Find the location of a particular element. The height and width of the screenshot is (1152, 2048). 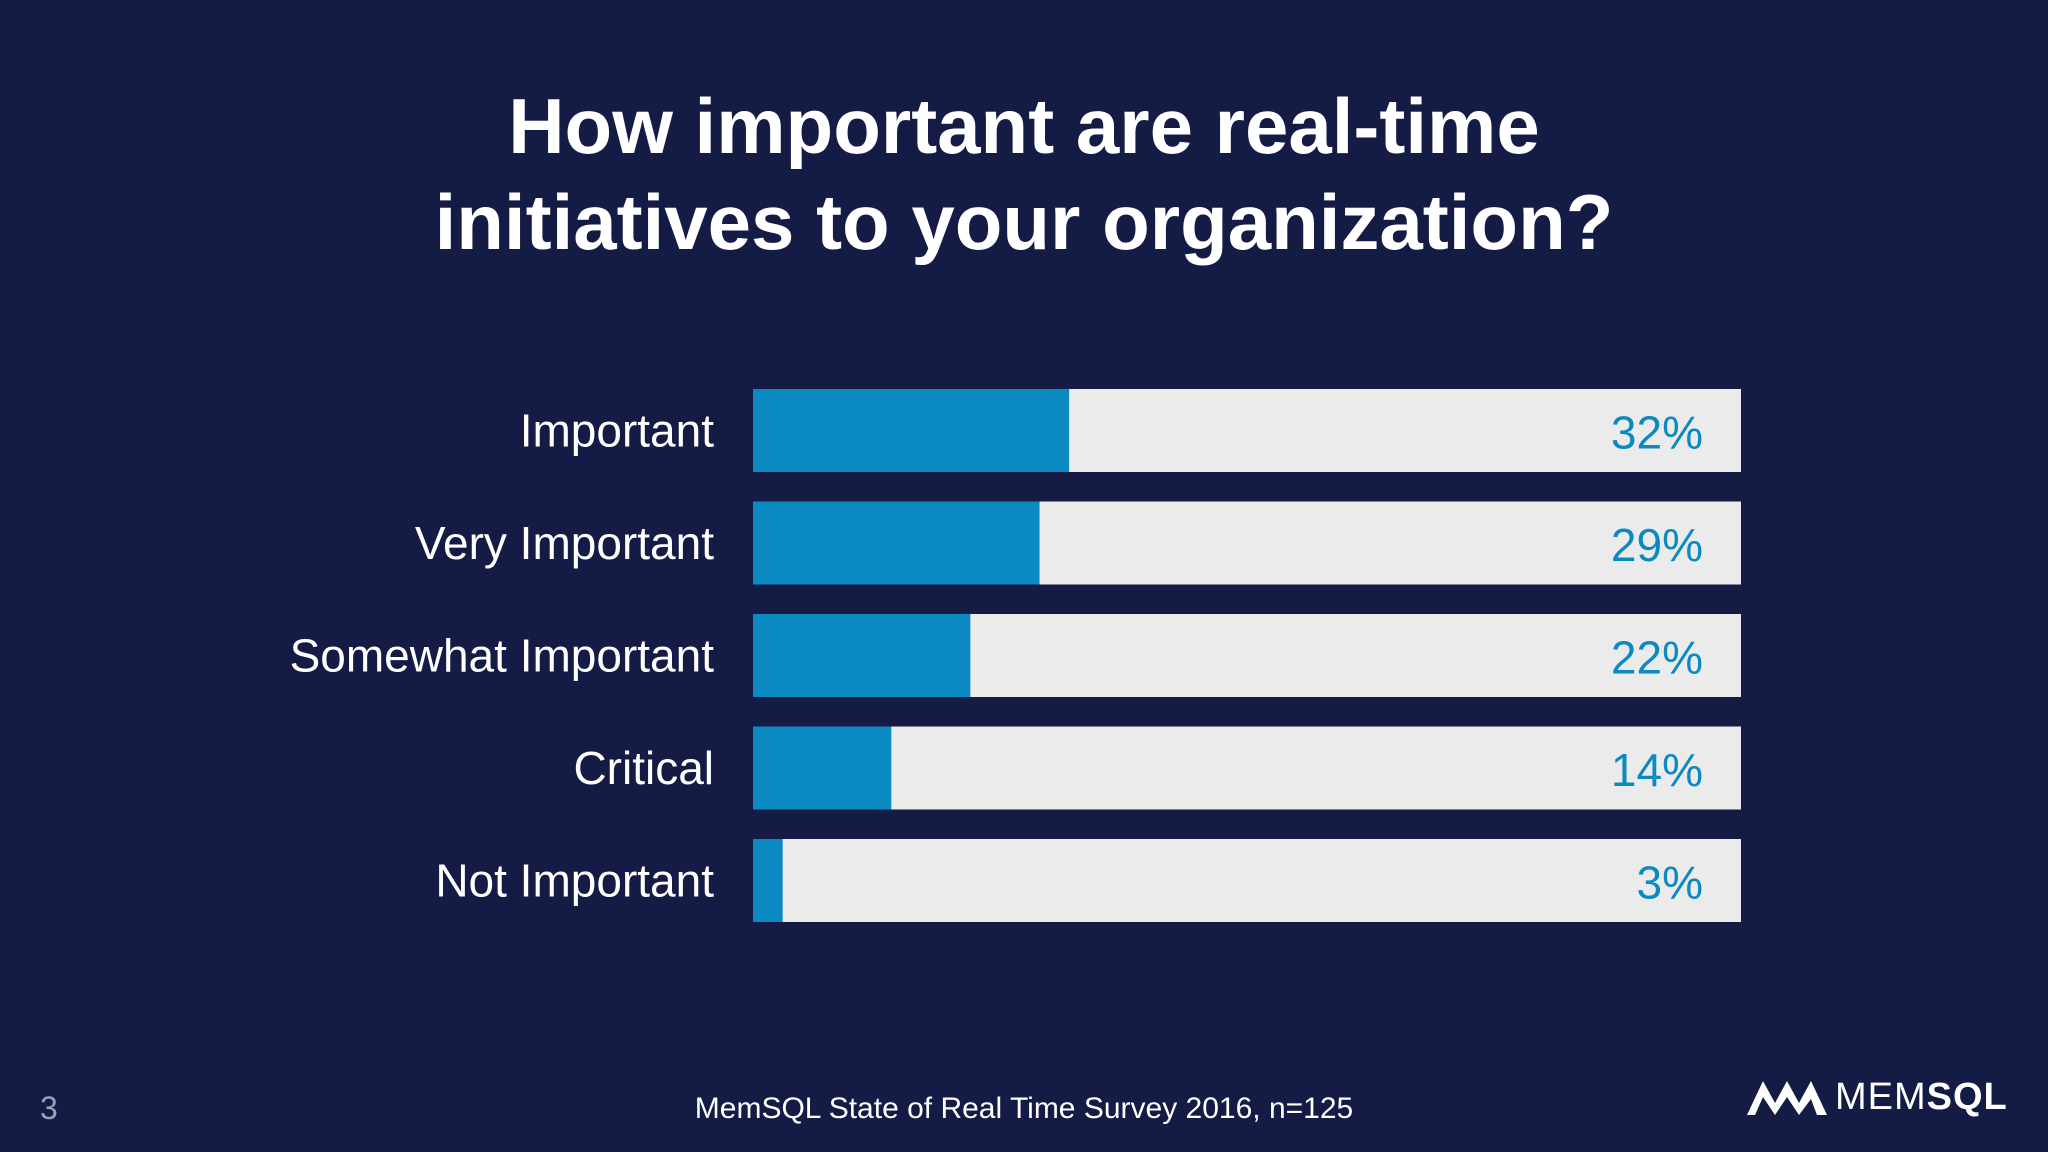

value-label: 32% is located at coordinates (1657, 433).